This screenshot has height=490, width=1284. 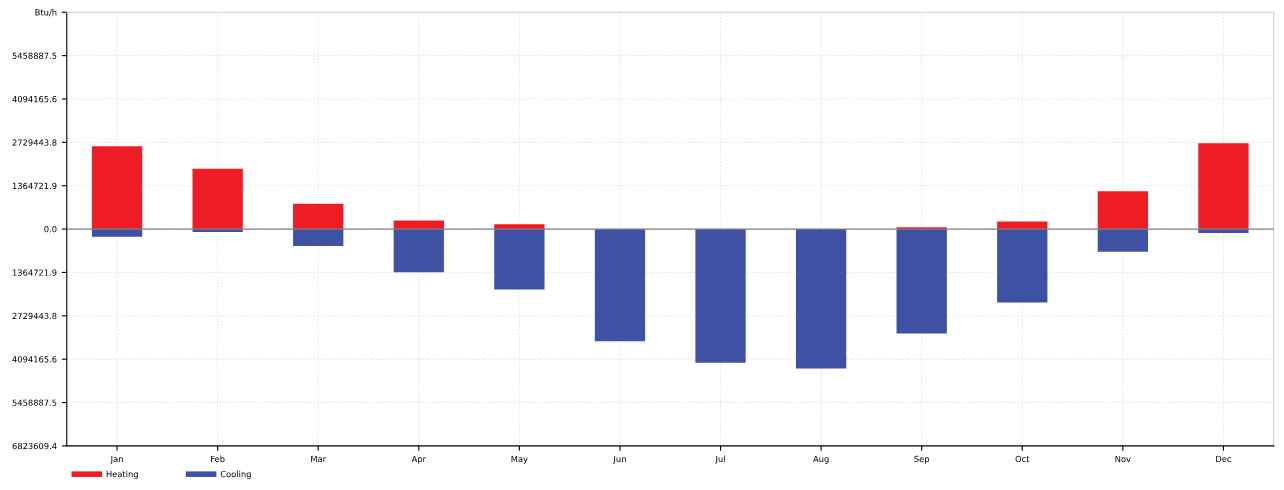 I want to click on x-tick-label: Oct, so click(x=1022, y=459).